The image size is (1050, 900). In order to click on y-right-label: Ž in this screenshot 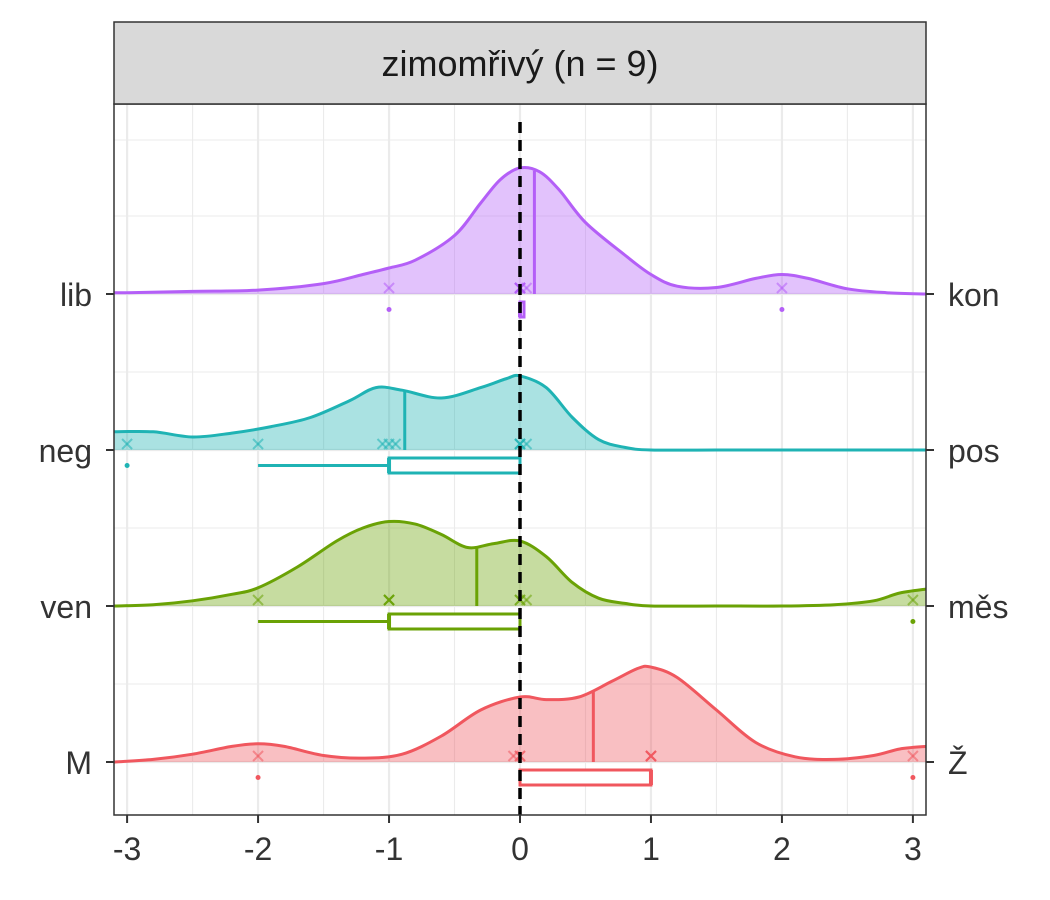, I will do `click(958, 763)`.